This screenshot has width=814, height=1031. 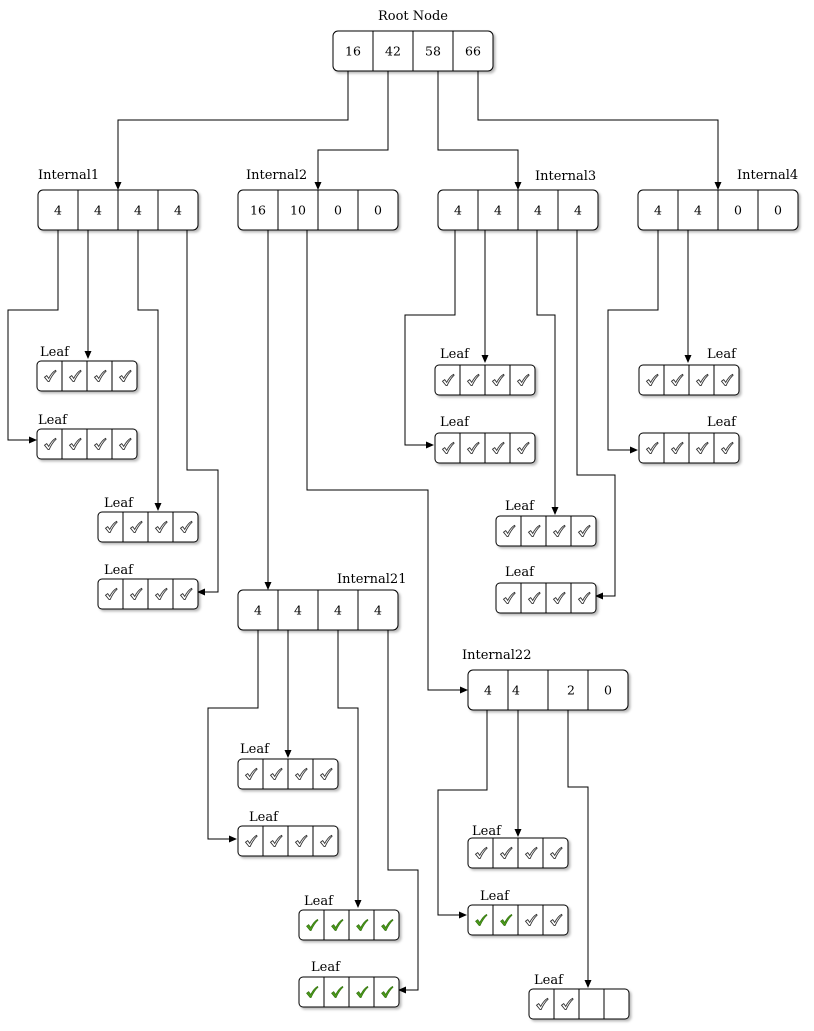 I want to click on edge-internal21-leaf-d, so click(x=403, y=812).